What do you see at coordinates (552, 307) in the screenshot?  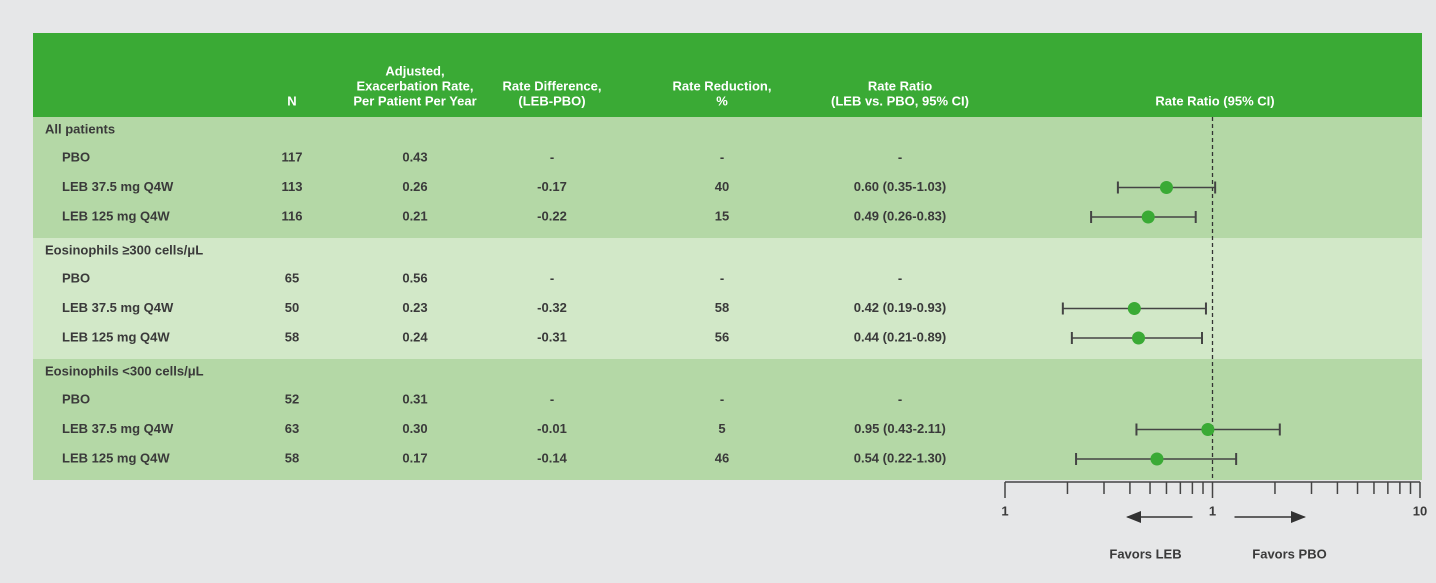 I see `cell: -0.32` at bounding box center [552, 307].